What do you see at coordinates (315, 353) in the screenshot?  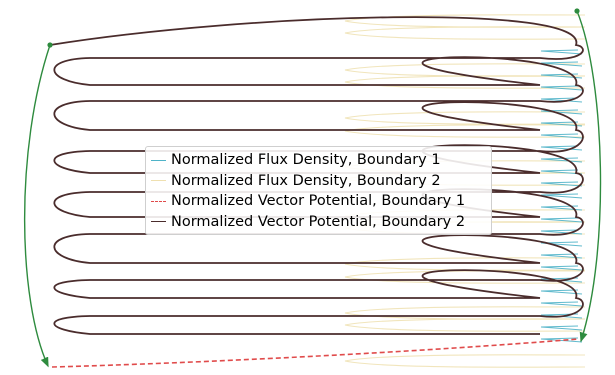 I see `potential-boundary-1-line` at bounding box center [315, 353].